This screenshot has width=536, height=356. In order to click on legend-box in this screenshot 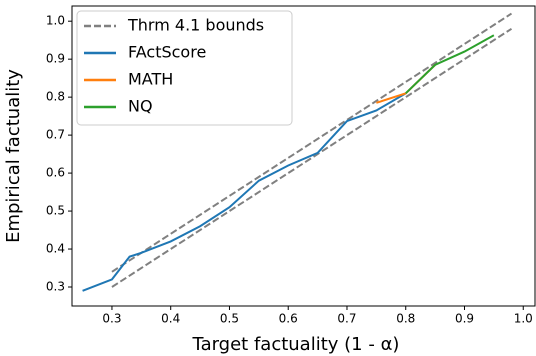, I will do `click(184, 68)`.